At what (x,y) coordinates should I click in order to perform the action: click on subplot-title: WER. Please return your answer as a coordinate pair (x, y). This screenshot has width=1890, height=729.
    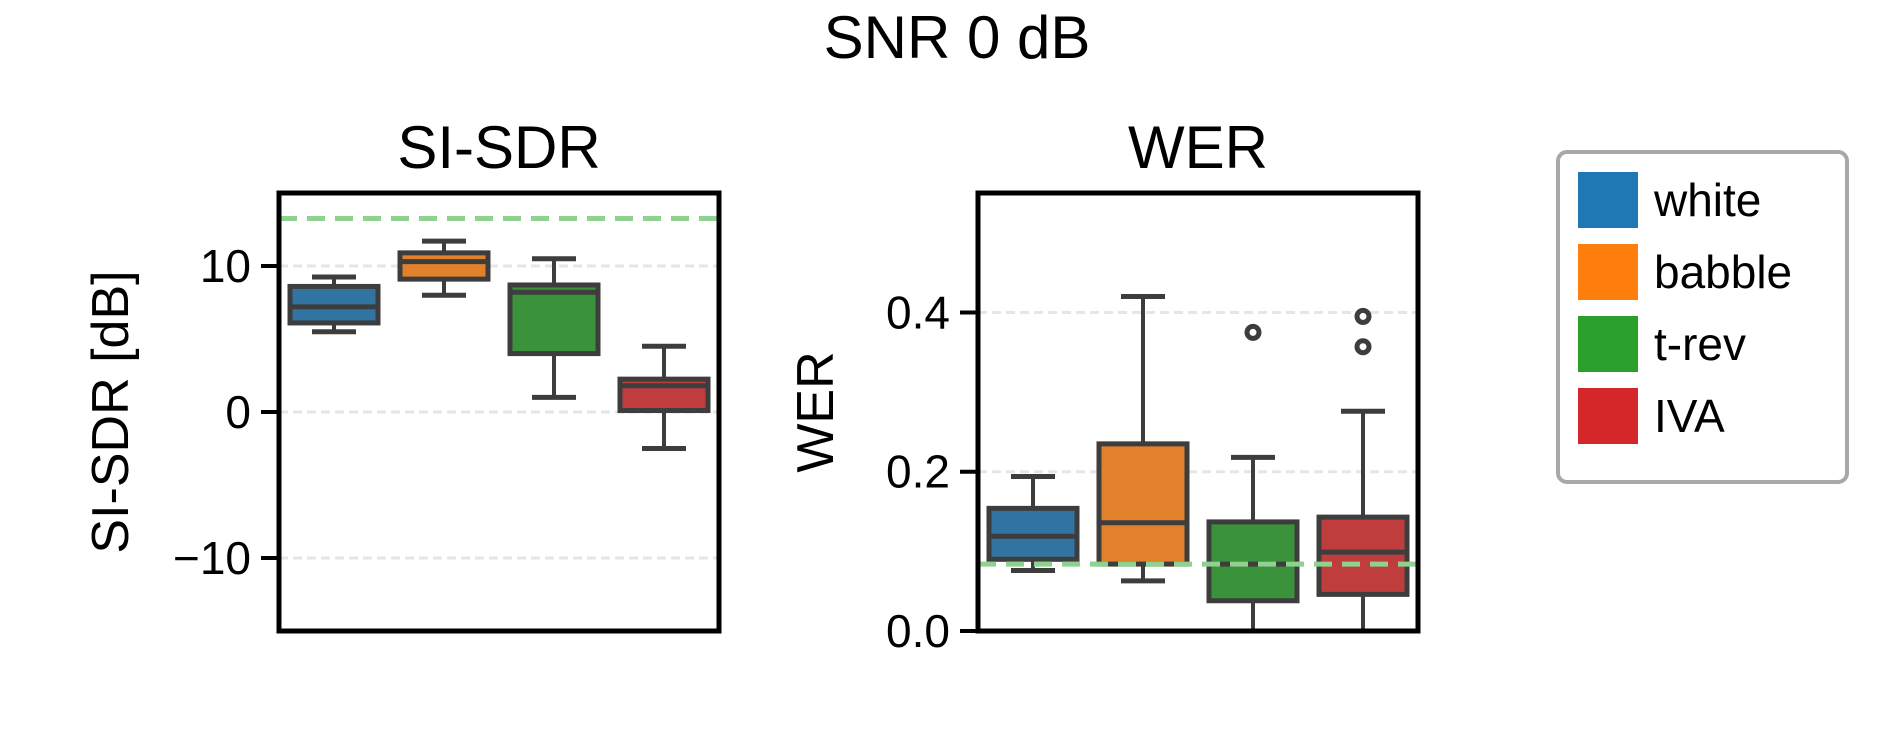
    Looking at the image, I should click on (1198, 147).